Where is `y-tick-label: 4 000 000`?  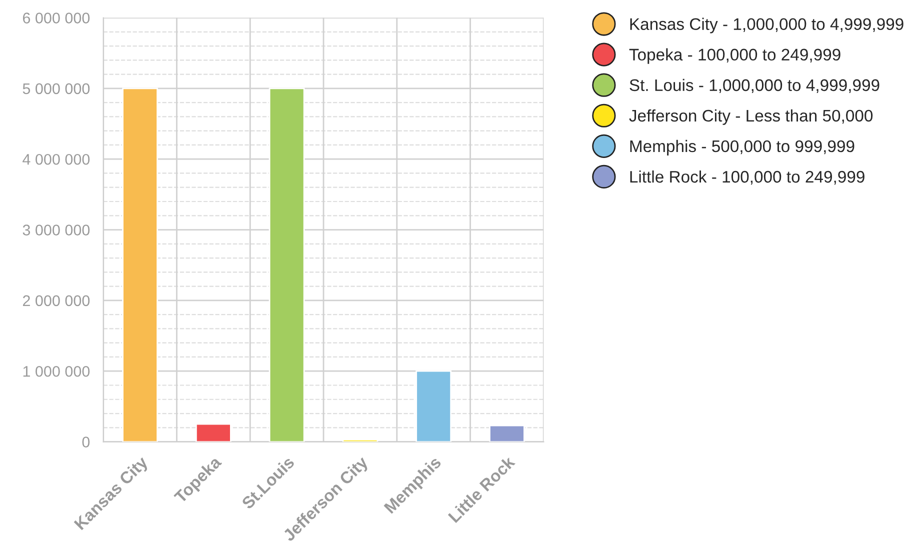 y-tick-label: 4 000 000 is located at coordinates (56, 159).